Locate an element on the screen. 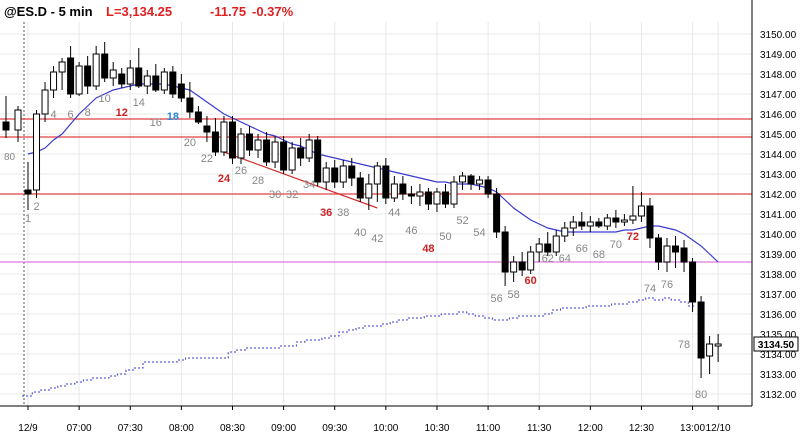  bar-number-label: 74 is located at coordinates (650, 289).